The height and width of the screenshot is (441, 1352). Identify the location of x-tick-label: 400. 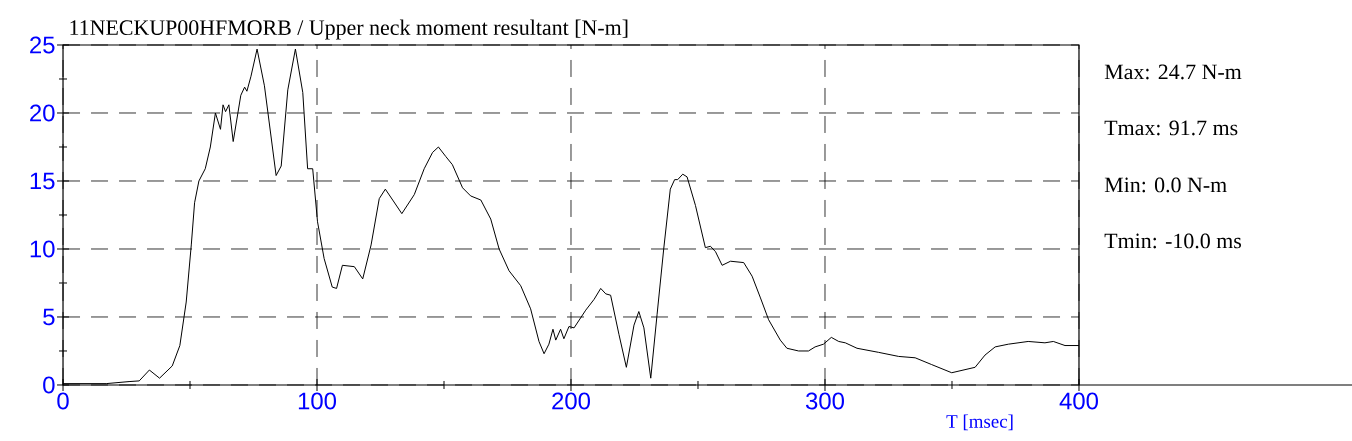
(1078, 401).